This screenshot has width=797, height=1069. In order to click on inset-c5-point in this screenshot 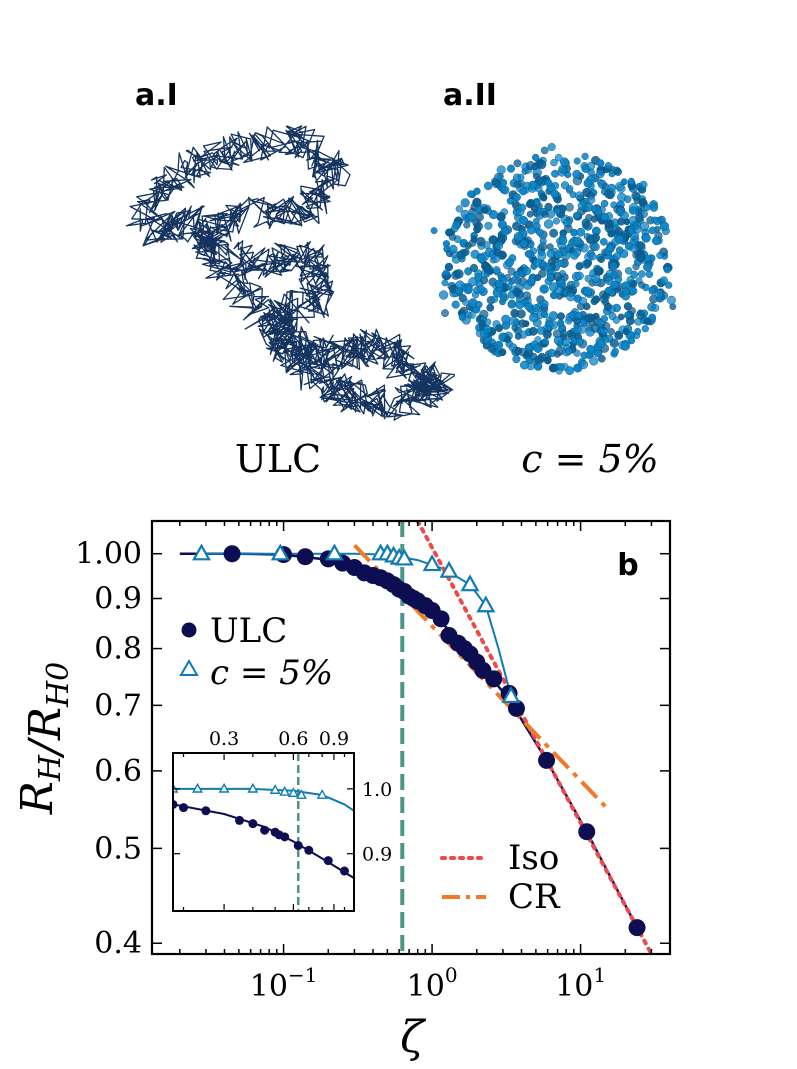, I will do `click(253, 787)`.